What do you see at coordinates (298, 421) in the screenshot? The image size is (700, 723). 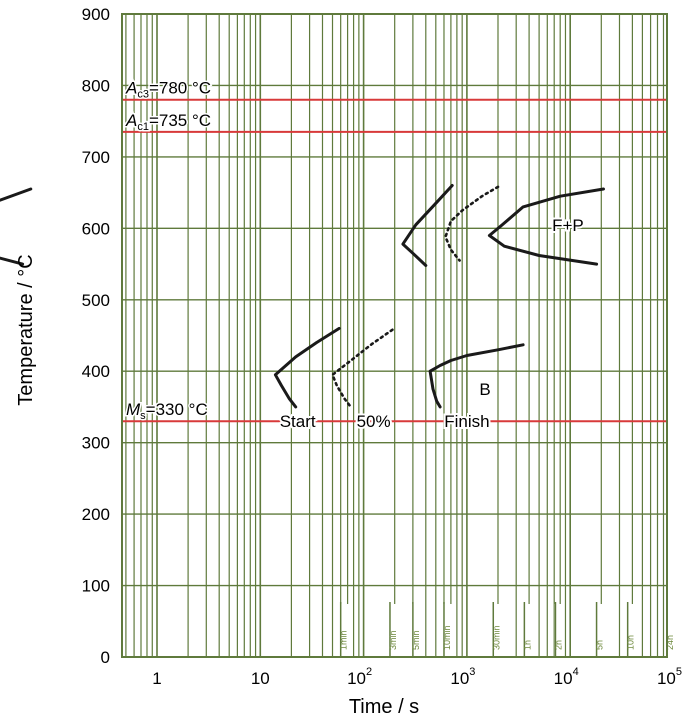 I see `curve-annotation: Start` at bounding box center [298, 421].